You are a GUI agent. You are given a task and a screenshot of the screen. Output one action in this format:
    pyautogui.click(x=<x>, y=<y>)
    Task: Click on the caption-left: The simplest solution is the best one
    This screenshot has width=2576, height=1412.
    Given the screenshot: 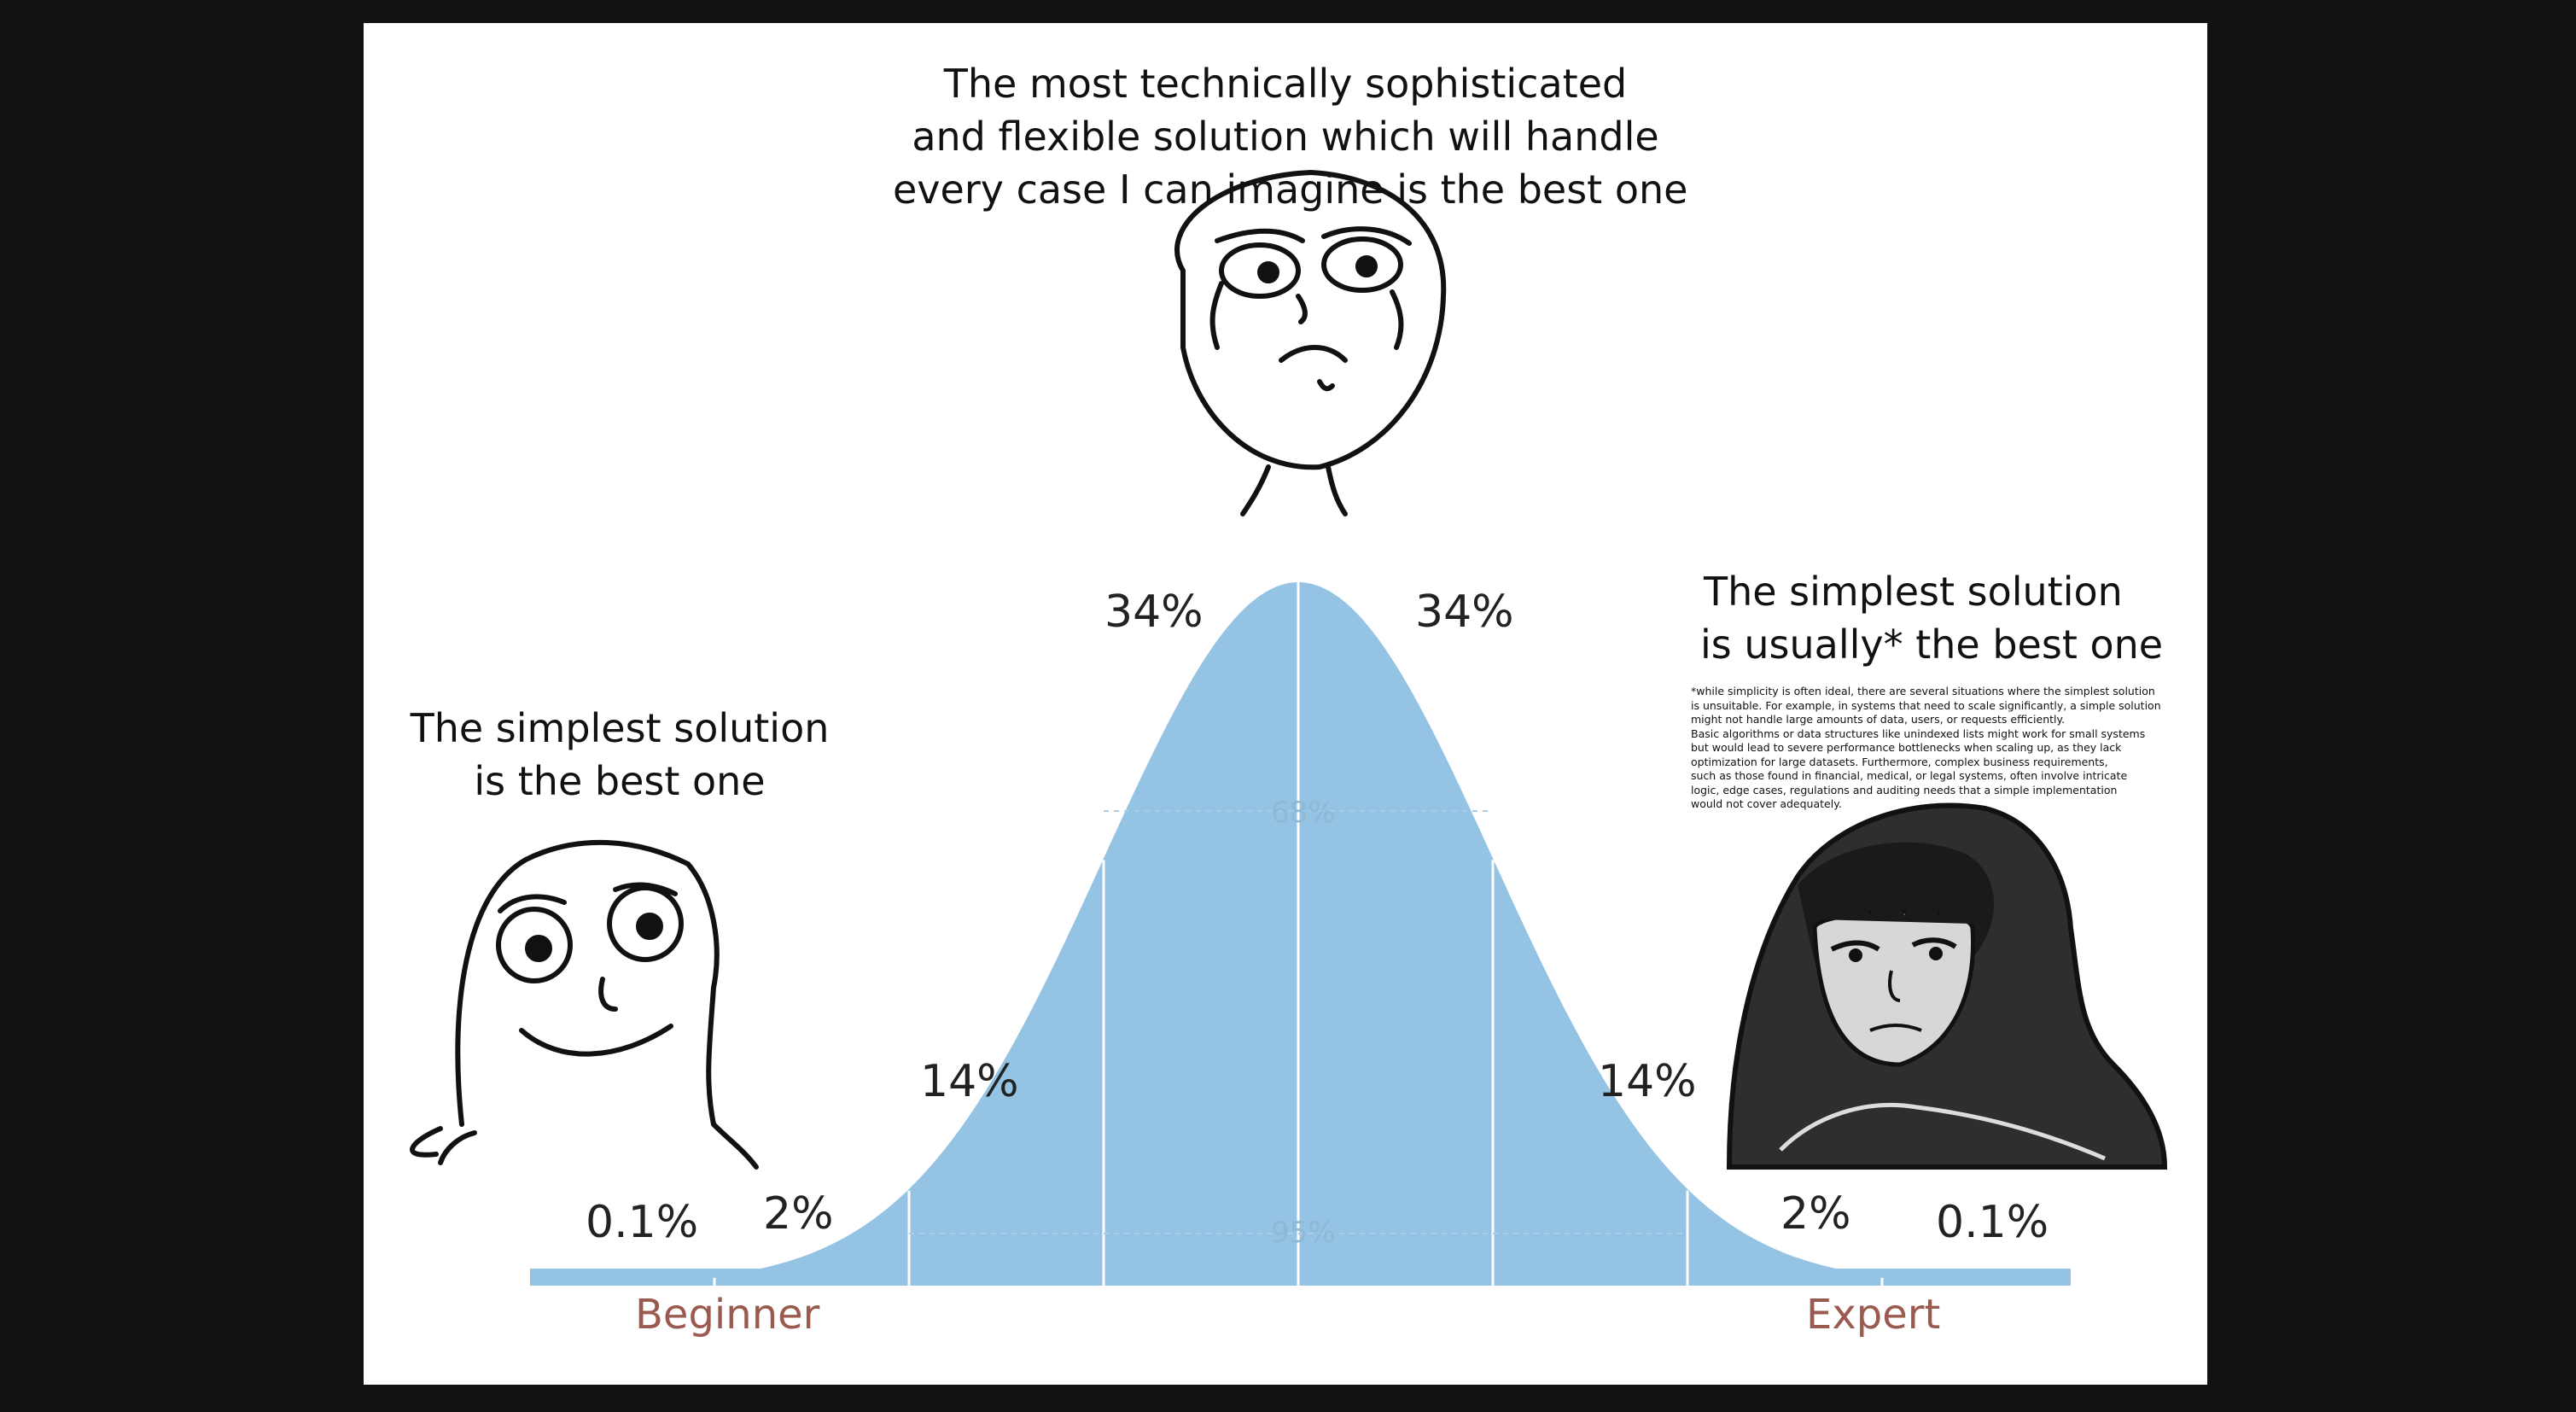 What is the action you would take?
    pyautogui.click(x=620, y=761)
    